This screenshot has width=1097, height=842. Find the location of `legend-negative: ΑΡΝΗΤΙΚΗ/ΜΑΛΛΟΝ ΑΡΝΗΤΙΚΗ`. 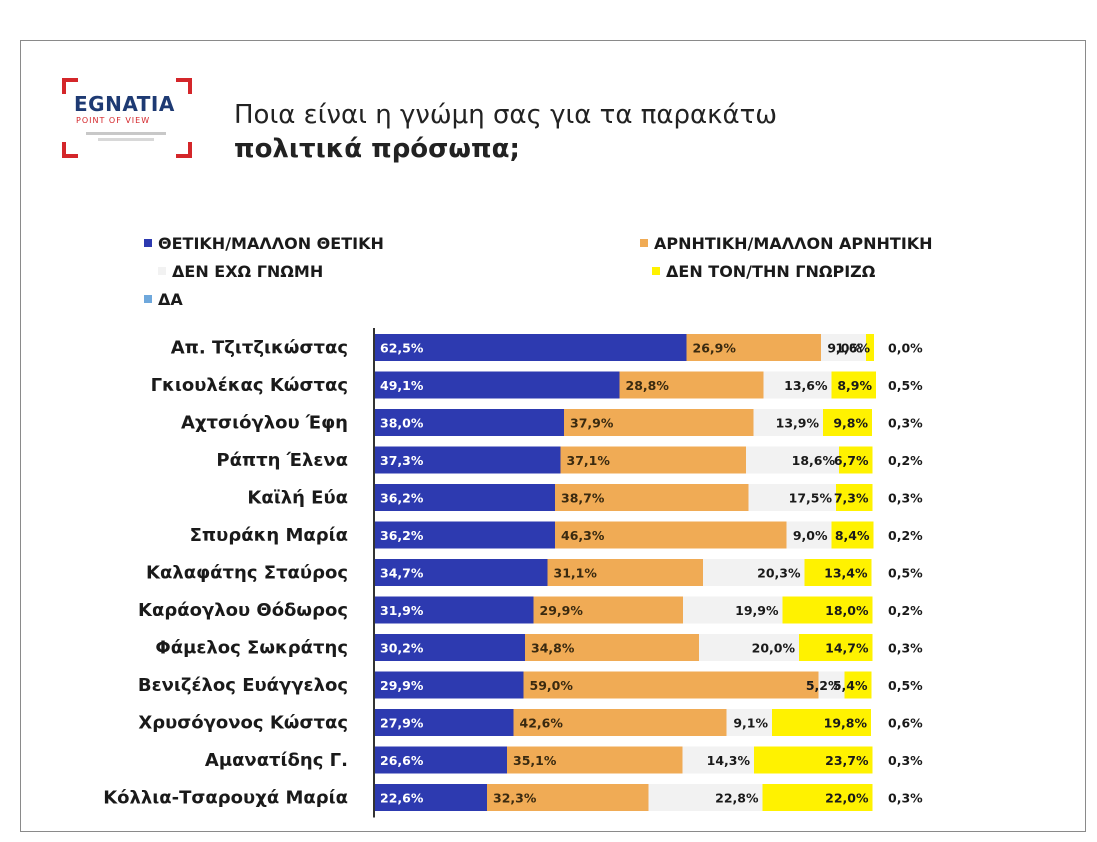

legend-negative: ΑΡΝΗΤΙΚΗ/ΜΑΛΛΟΝ ΑΡΝΗΤΙΚΗ is located at coordinates (786, 243).